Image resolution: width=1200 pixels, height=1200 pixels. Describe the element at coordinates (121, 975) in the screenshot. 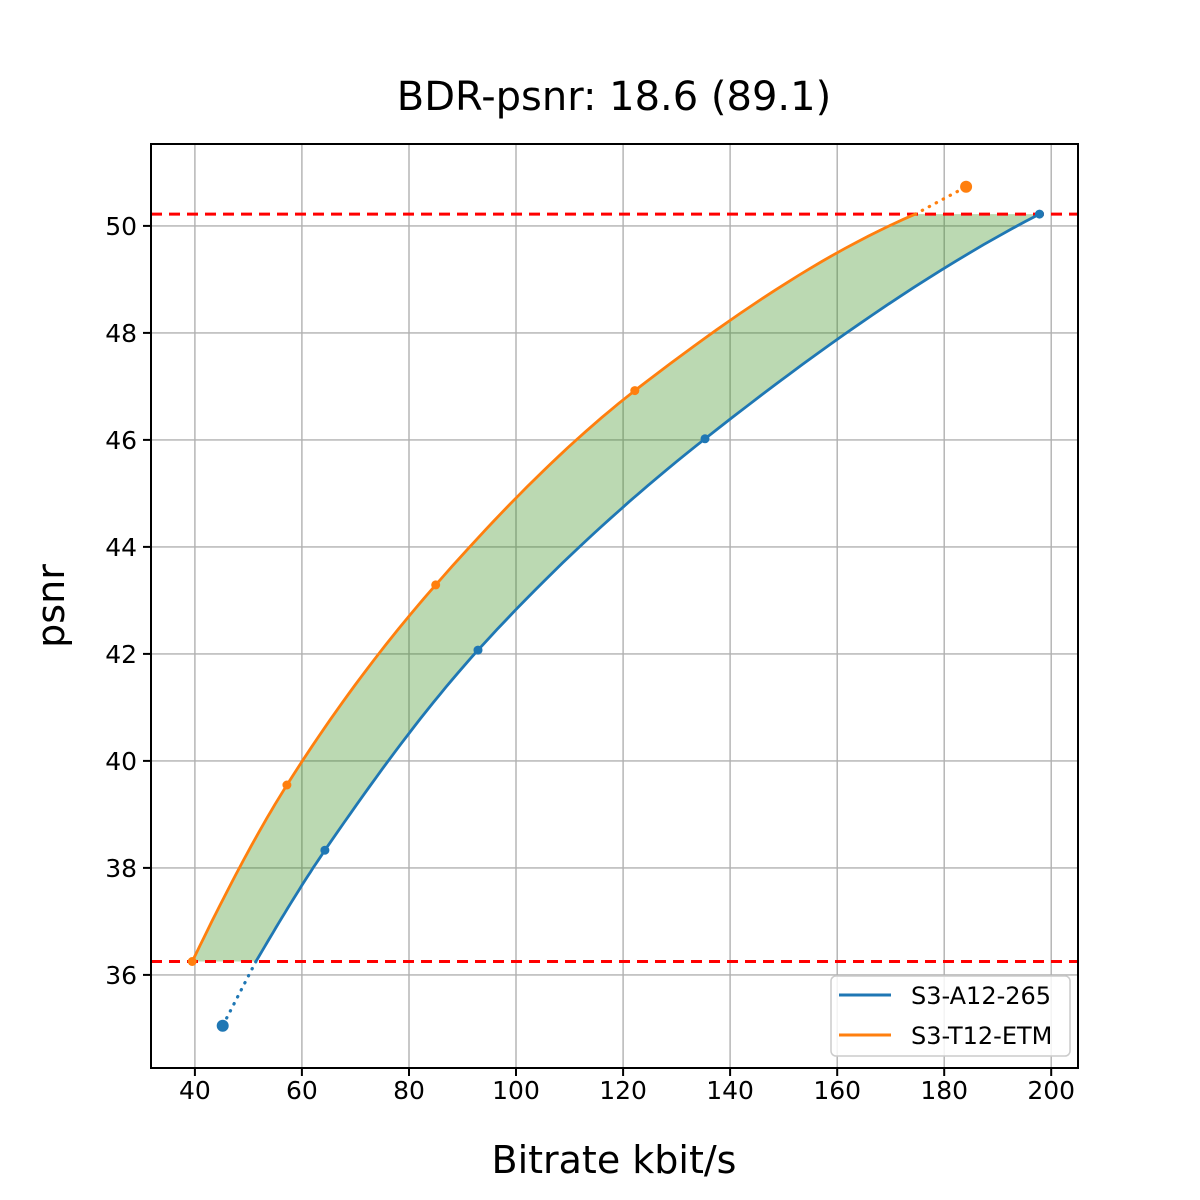

I see `y-tick-label: 36` at that location.